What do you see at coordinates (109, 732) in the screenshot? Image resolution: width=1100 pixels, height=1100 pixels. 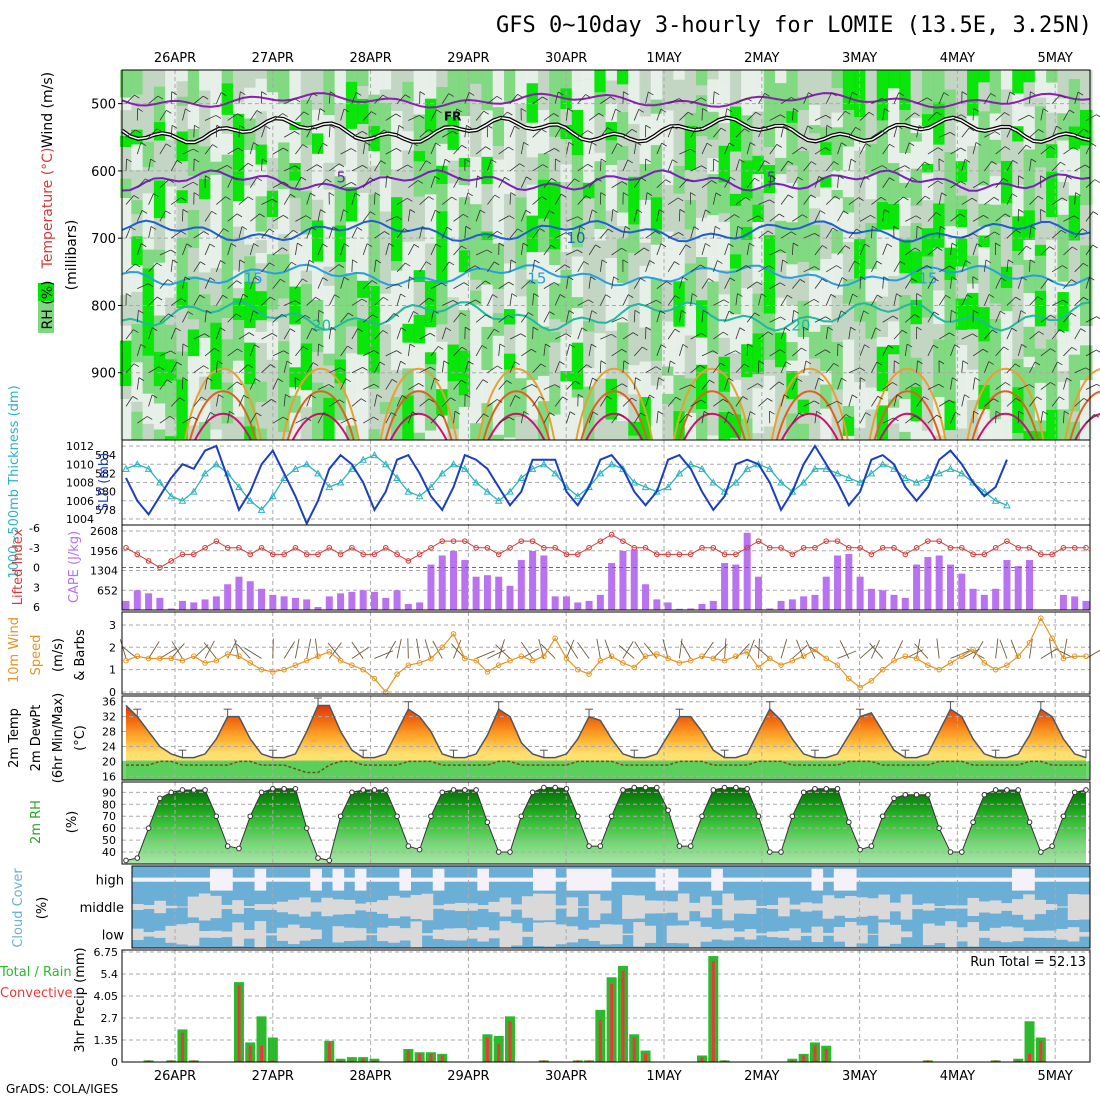 I see `y-tick-label: 28` at bounding box center [109, 732].